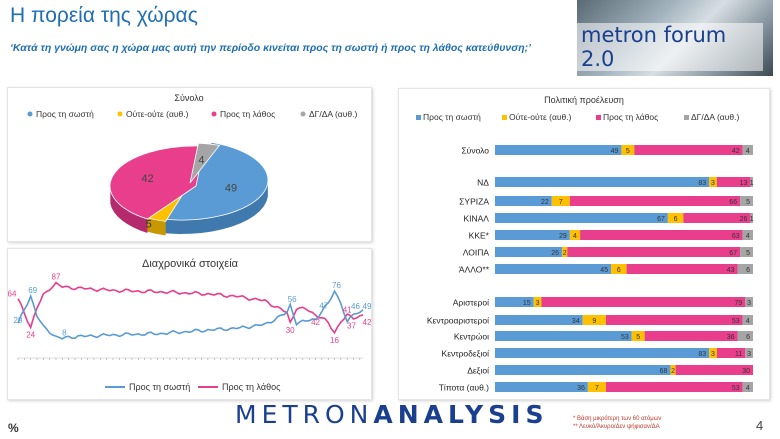  Describe the element at coordinates (664, 371) in the screenshot. I see `bar-value-11-0: 68` at that location.